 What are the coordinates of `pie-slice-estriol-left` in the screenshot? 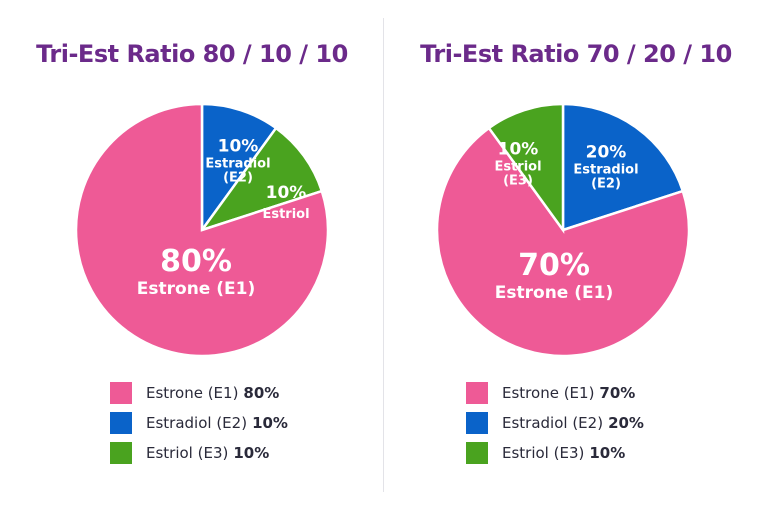 It's located at (261, 179).